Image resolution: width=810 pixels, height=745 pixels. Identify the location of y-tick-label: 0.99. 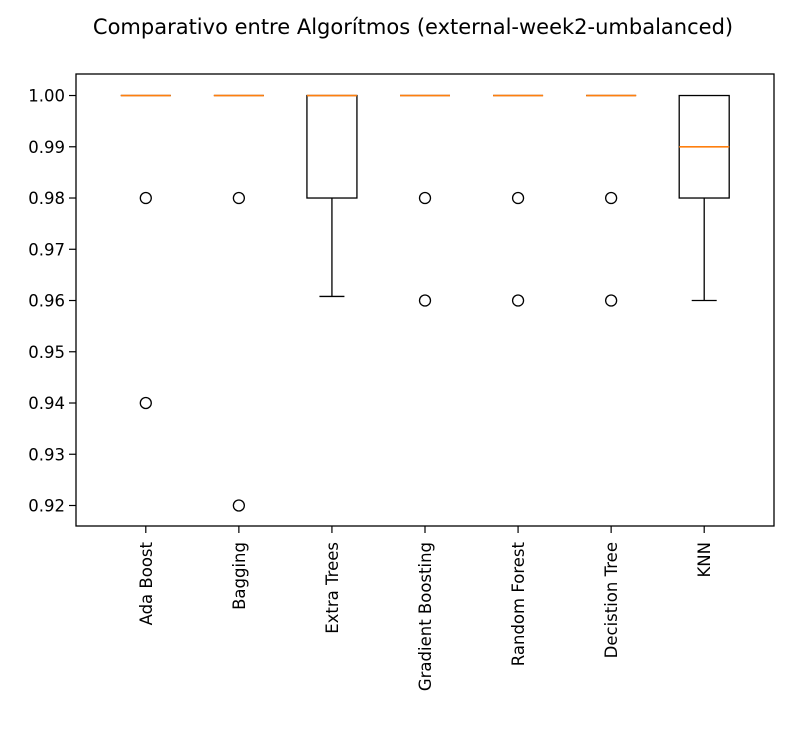
(46, 147).